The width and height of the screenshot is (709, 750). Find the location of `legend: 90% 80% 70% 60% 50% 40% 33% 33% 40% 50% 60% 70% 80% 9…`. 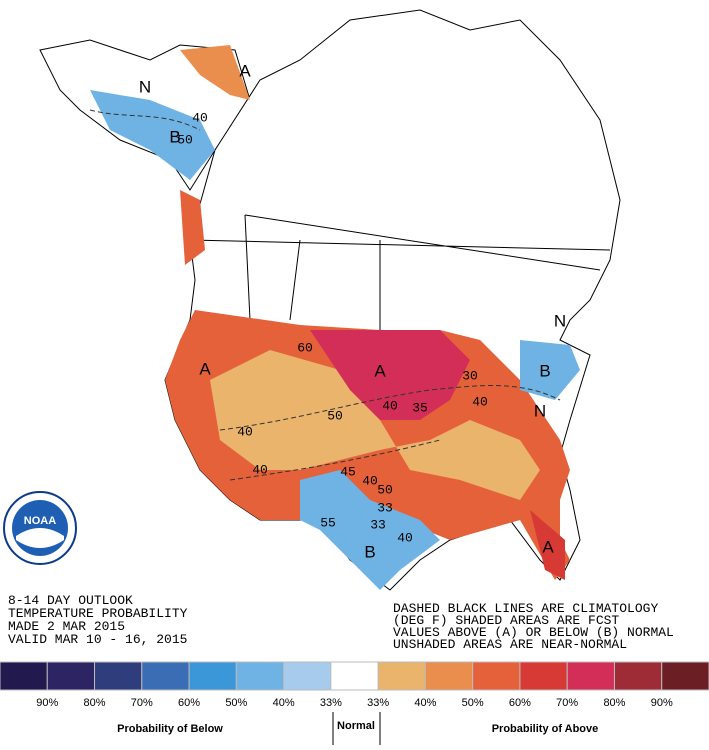

legend: 90% 80% 70% 60% 50% 40% 33% 33% 40% 50% 60% 70% 80% 9… is located at coordinates (354, 698).